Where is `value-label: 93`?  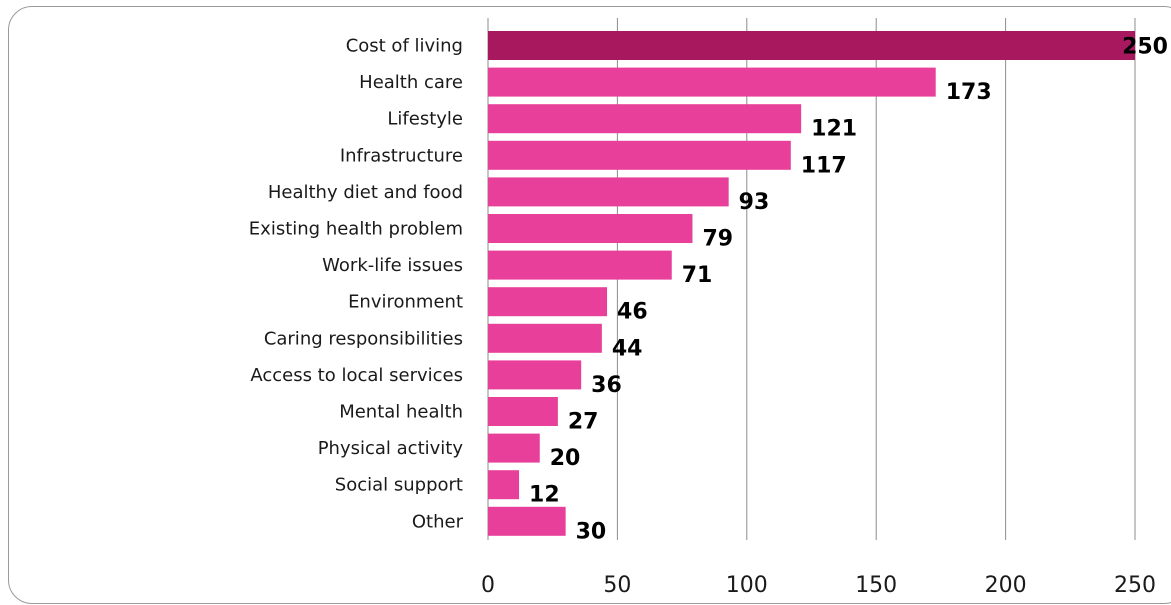
value-label: 93 is located at coordinates (754, 202).